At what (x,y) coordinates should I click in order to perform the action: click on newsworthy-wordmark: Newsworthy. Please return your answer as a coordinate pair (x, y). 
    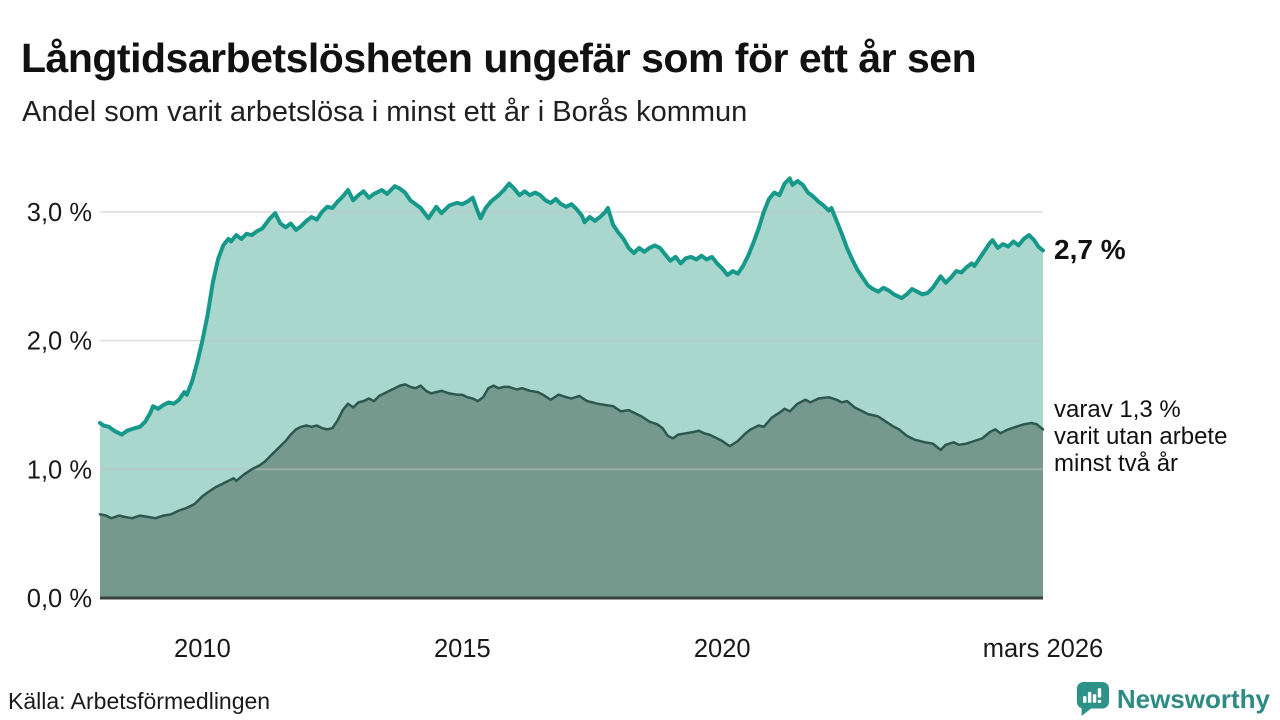
    Looking at the image, I should click on (1193, 698).